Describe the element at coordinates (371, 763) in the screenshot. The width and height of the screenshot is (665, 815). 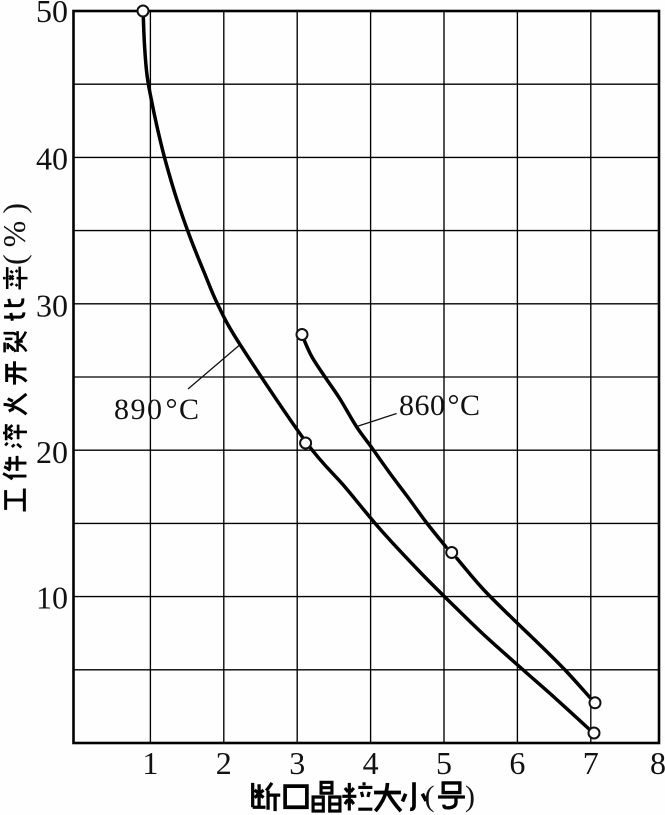
I see `svg-text: 4` at that location.